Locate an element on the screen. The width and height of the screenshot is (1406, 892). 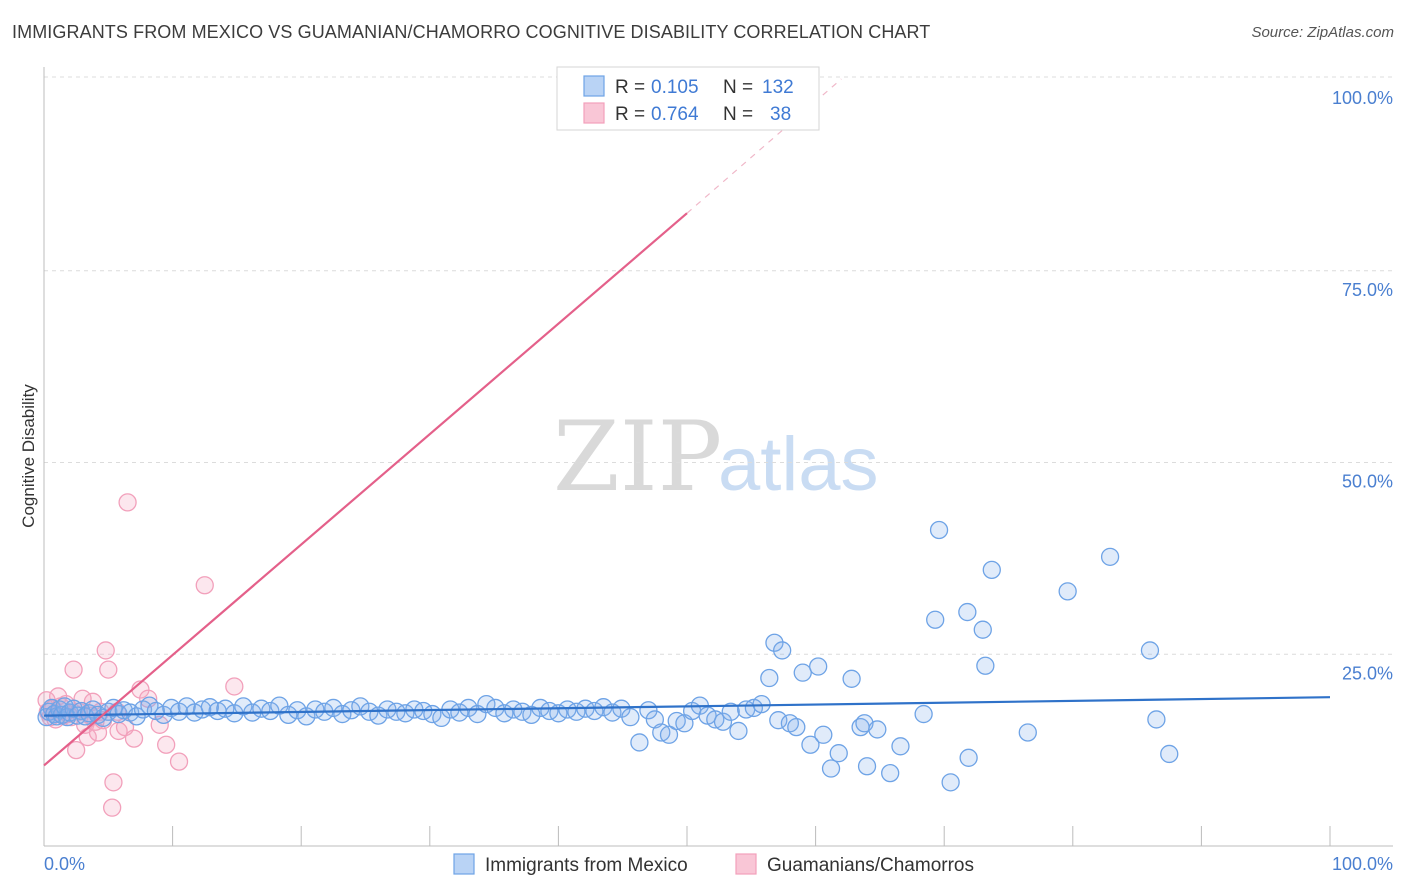
trend-line-mexico is located at coordinates (687, 706).